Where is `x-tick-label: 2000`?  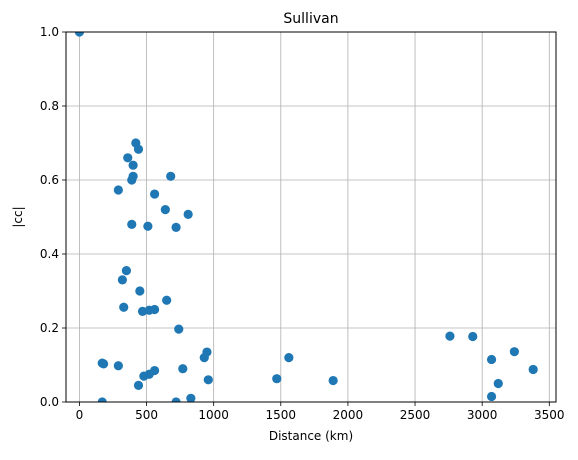
x-tick-label: 2000 is located at coordinates (348, 415).